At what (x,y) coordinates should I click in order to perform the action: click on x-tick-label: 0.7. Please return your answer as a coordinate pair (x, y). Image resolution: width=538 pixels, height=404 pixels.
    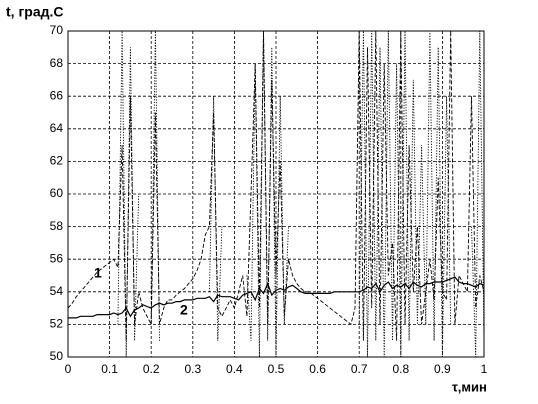
    Looking at the image, I should click on (359, 369).